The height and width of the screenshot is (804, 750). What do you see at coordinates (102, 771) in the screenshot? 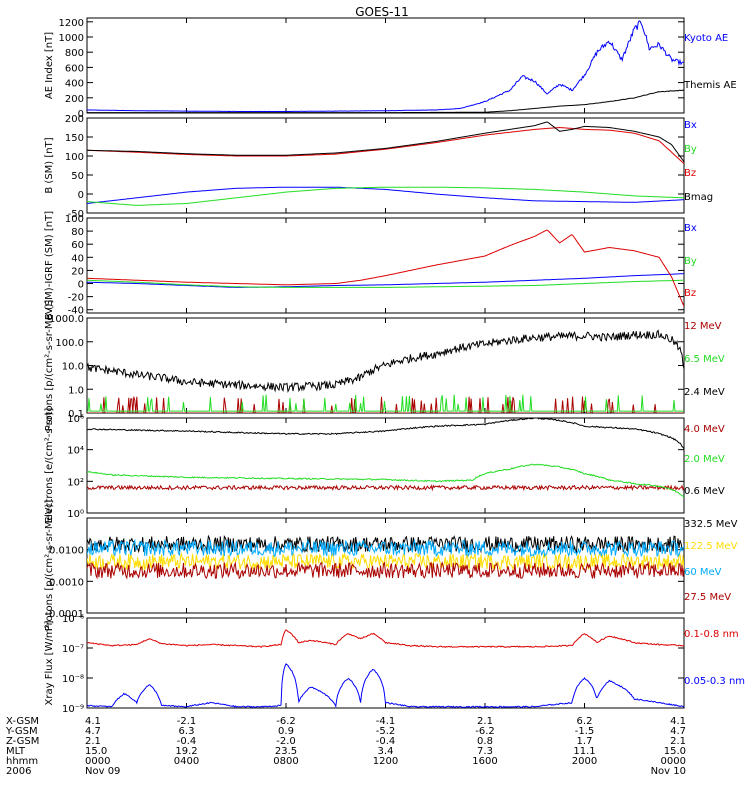
I see `ephemeris-value: Nov 09` at bounding box center [102, 771].